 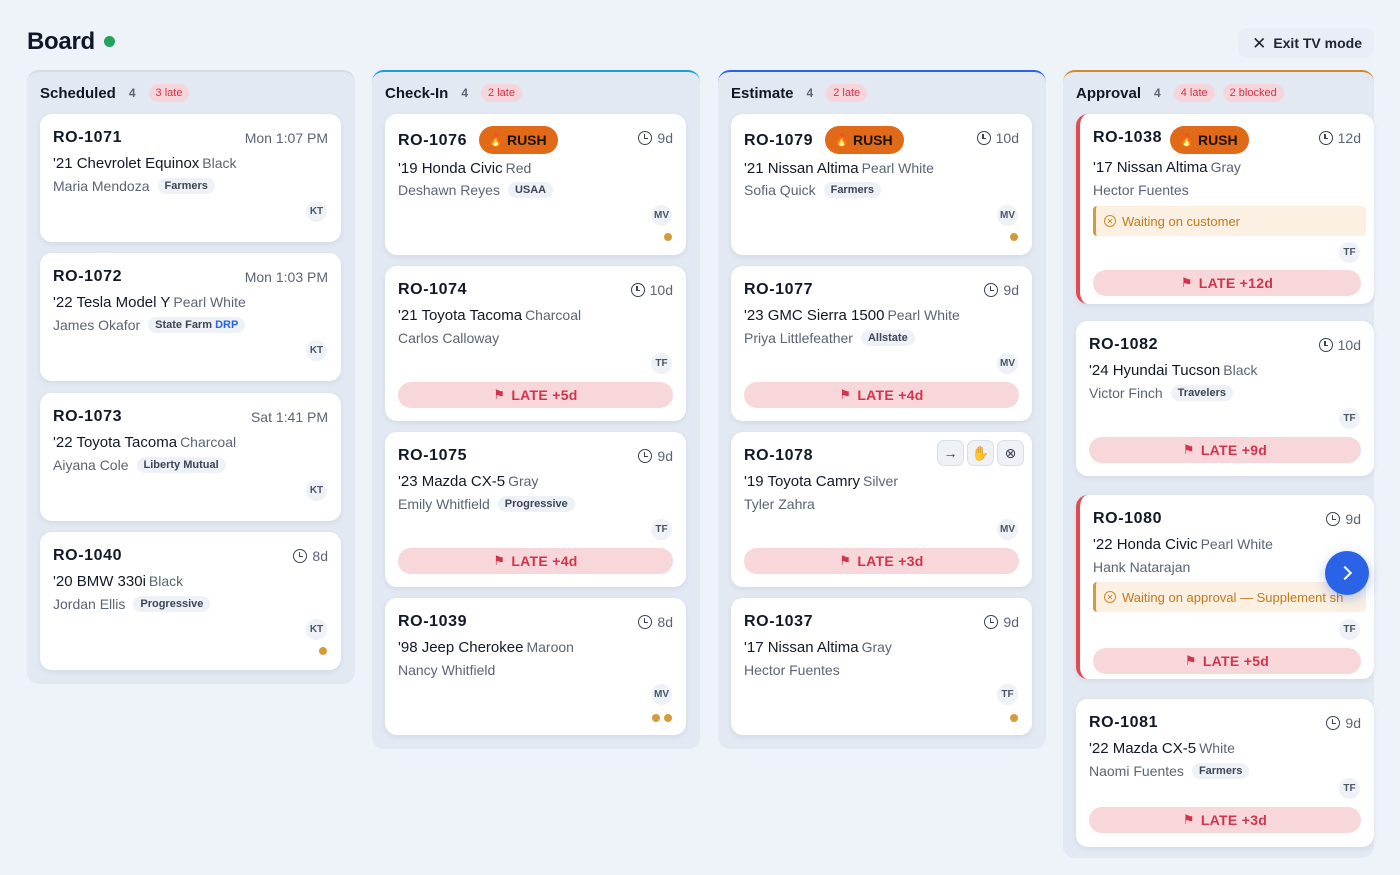 I want to click on scheduled-time: Mon 1:03 PM, so click(x=286, y=277).